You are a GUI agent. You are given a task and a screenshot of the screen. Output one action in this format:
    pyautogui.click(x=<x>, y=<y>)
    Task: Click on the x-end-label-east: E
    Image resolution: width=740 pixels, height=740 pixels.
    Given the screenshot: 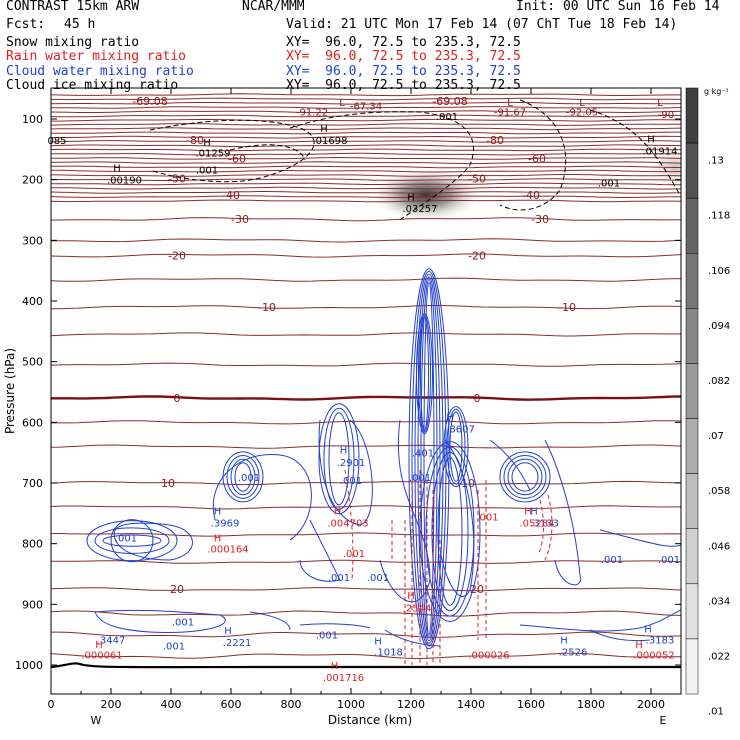 What is the action you would take?
    pyautogui.click(x=663, y=720)
    